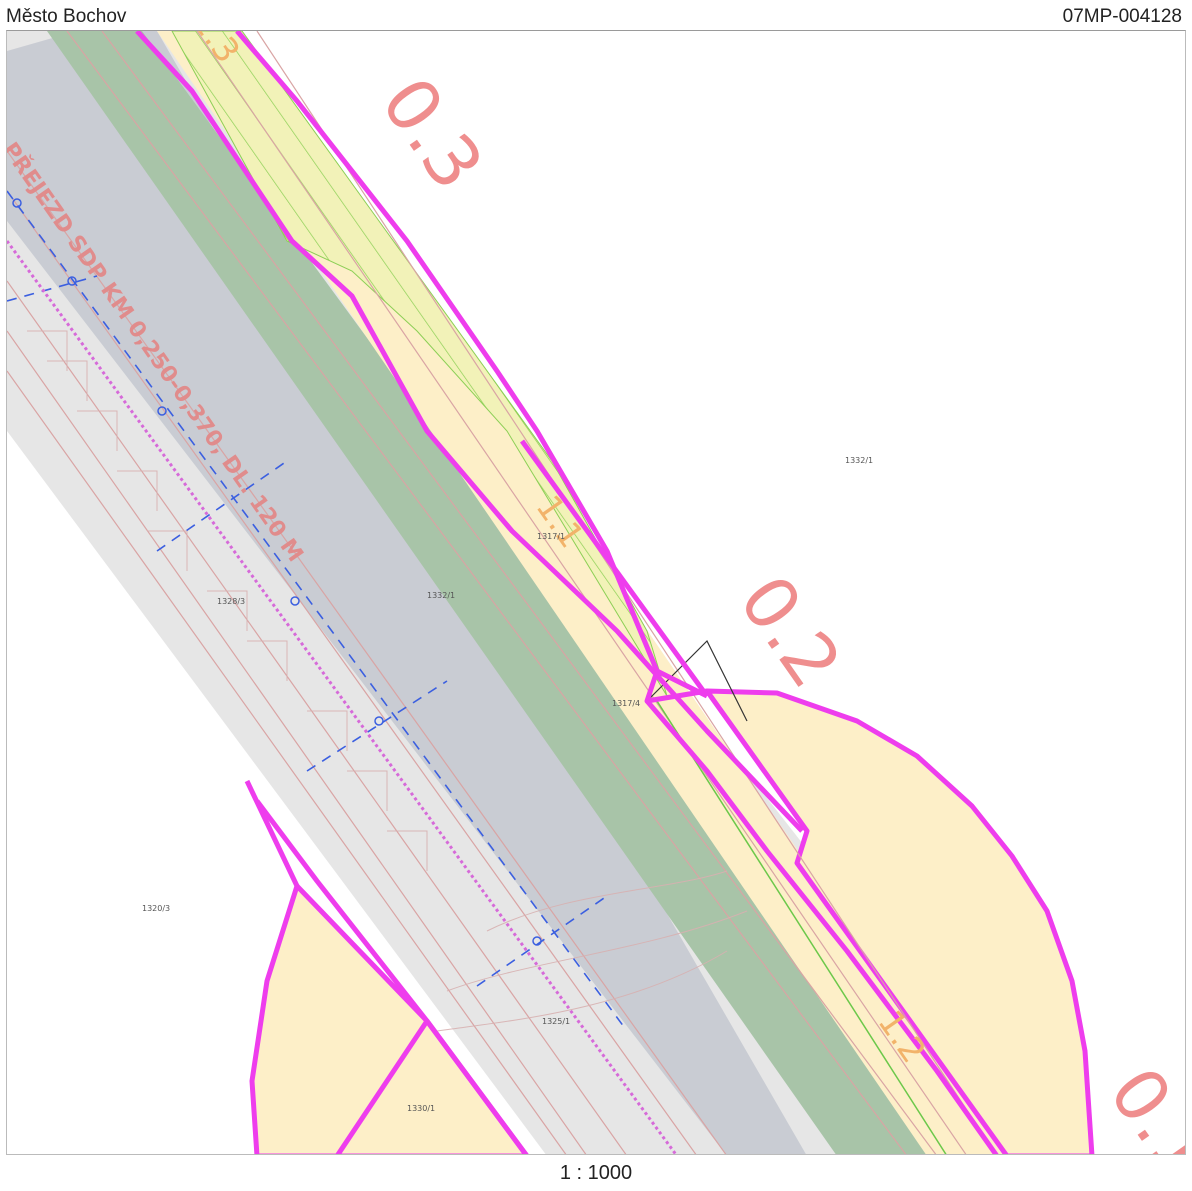 This screenshot has width=1192, height=1191. What do you see at coordinates (626, 703) in the screenshot?
I see `parcel-label: 1317/4` at bounding box center [626, 703].